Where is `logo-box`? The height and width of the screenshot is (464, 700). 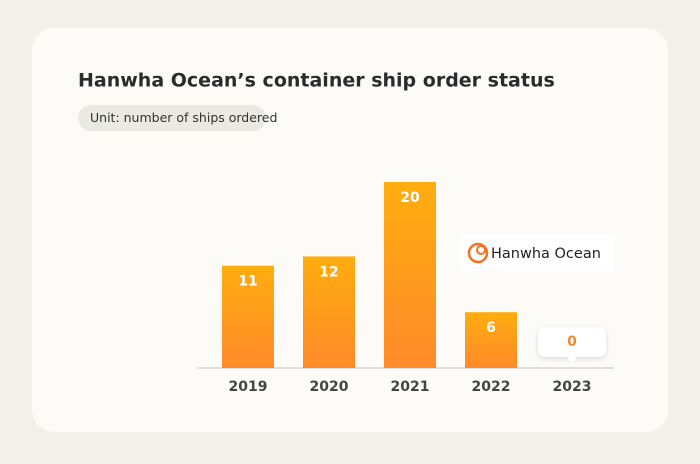 logo-box is located at coordinates (537, 253).